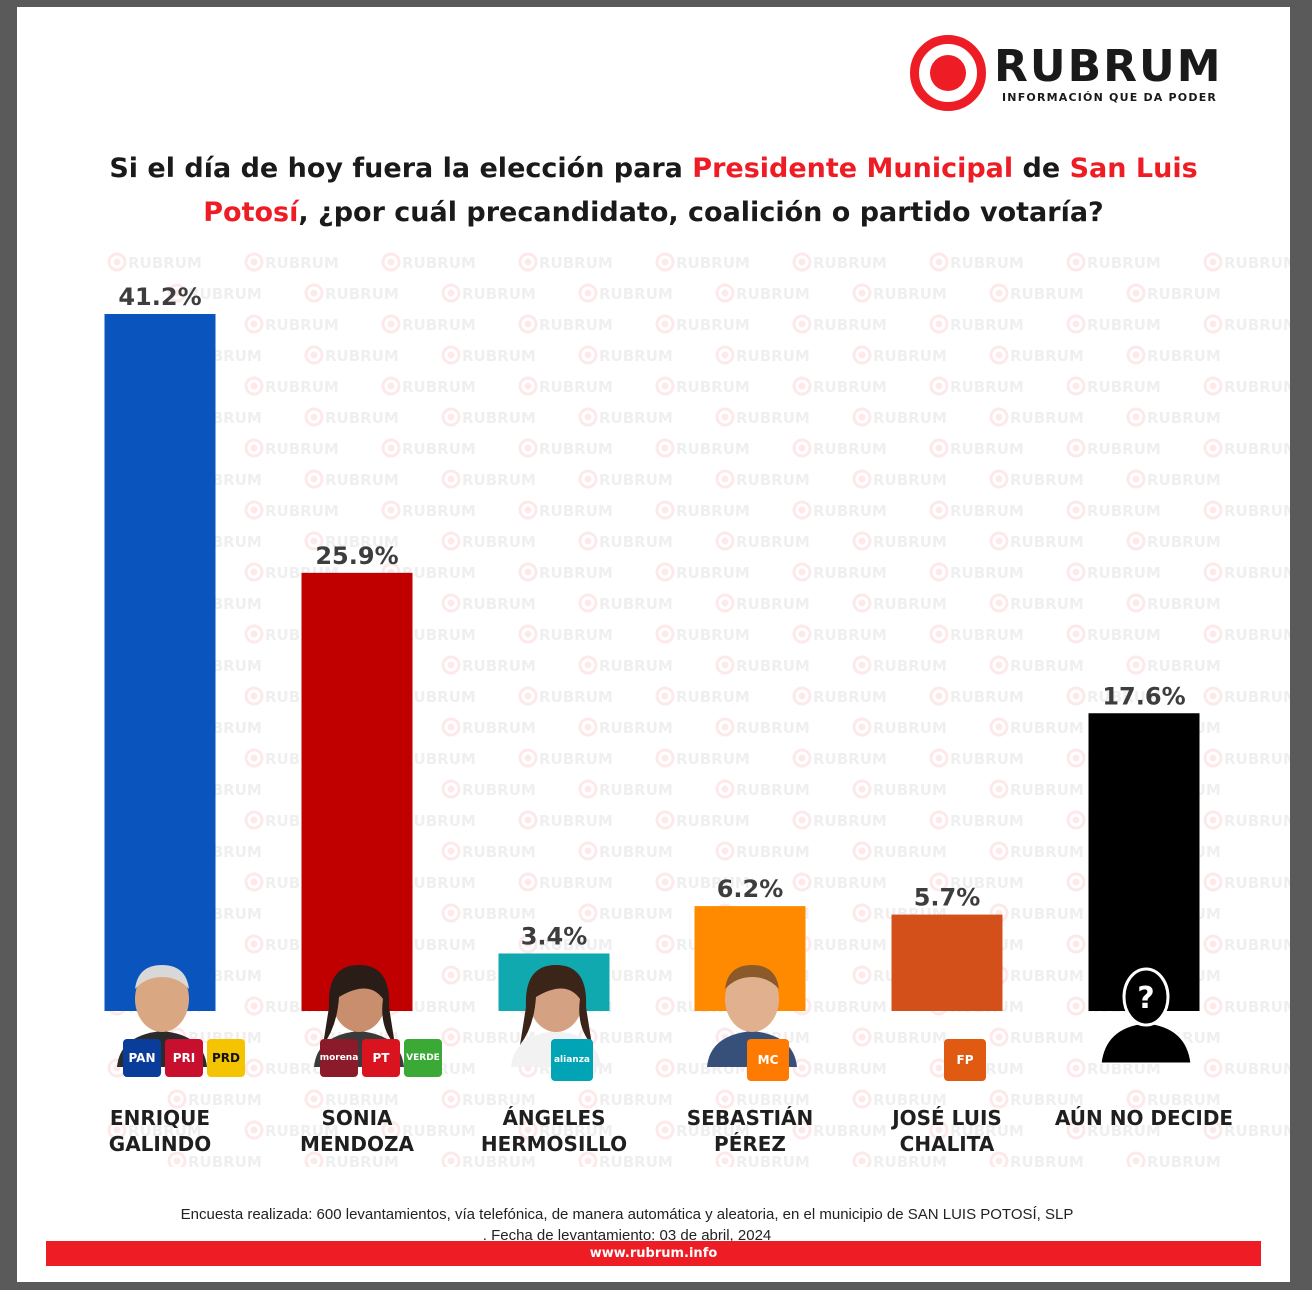 The image size is (1312, 1290). I want to click on category-label-5-line-2: CHALITA, so click(947, 1144).